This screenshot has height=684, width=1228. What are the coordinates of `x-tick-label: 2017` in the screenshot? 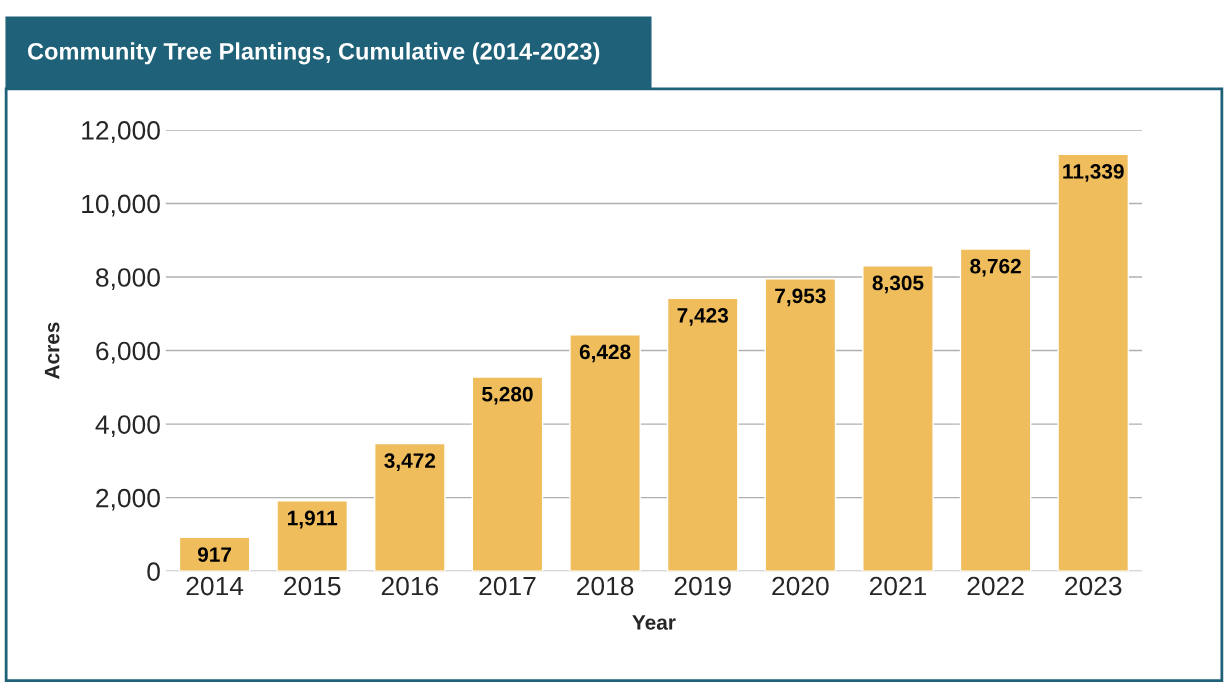 It's located at (507, 586).